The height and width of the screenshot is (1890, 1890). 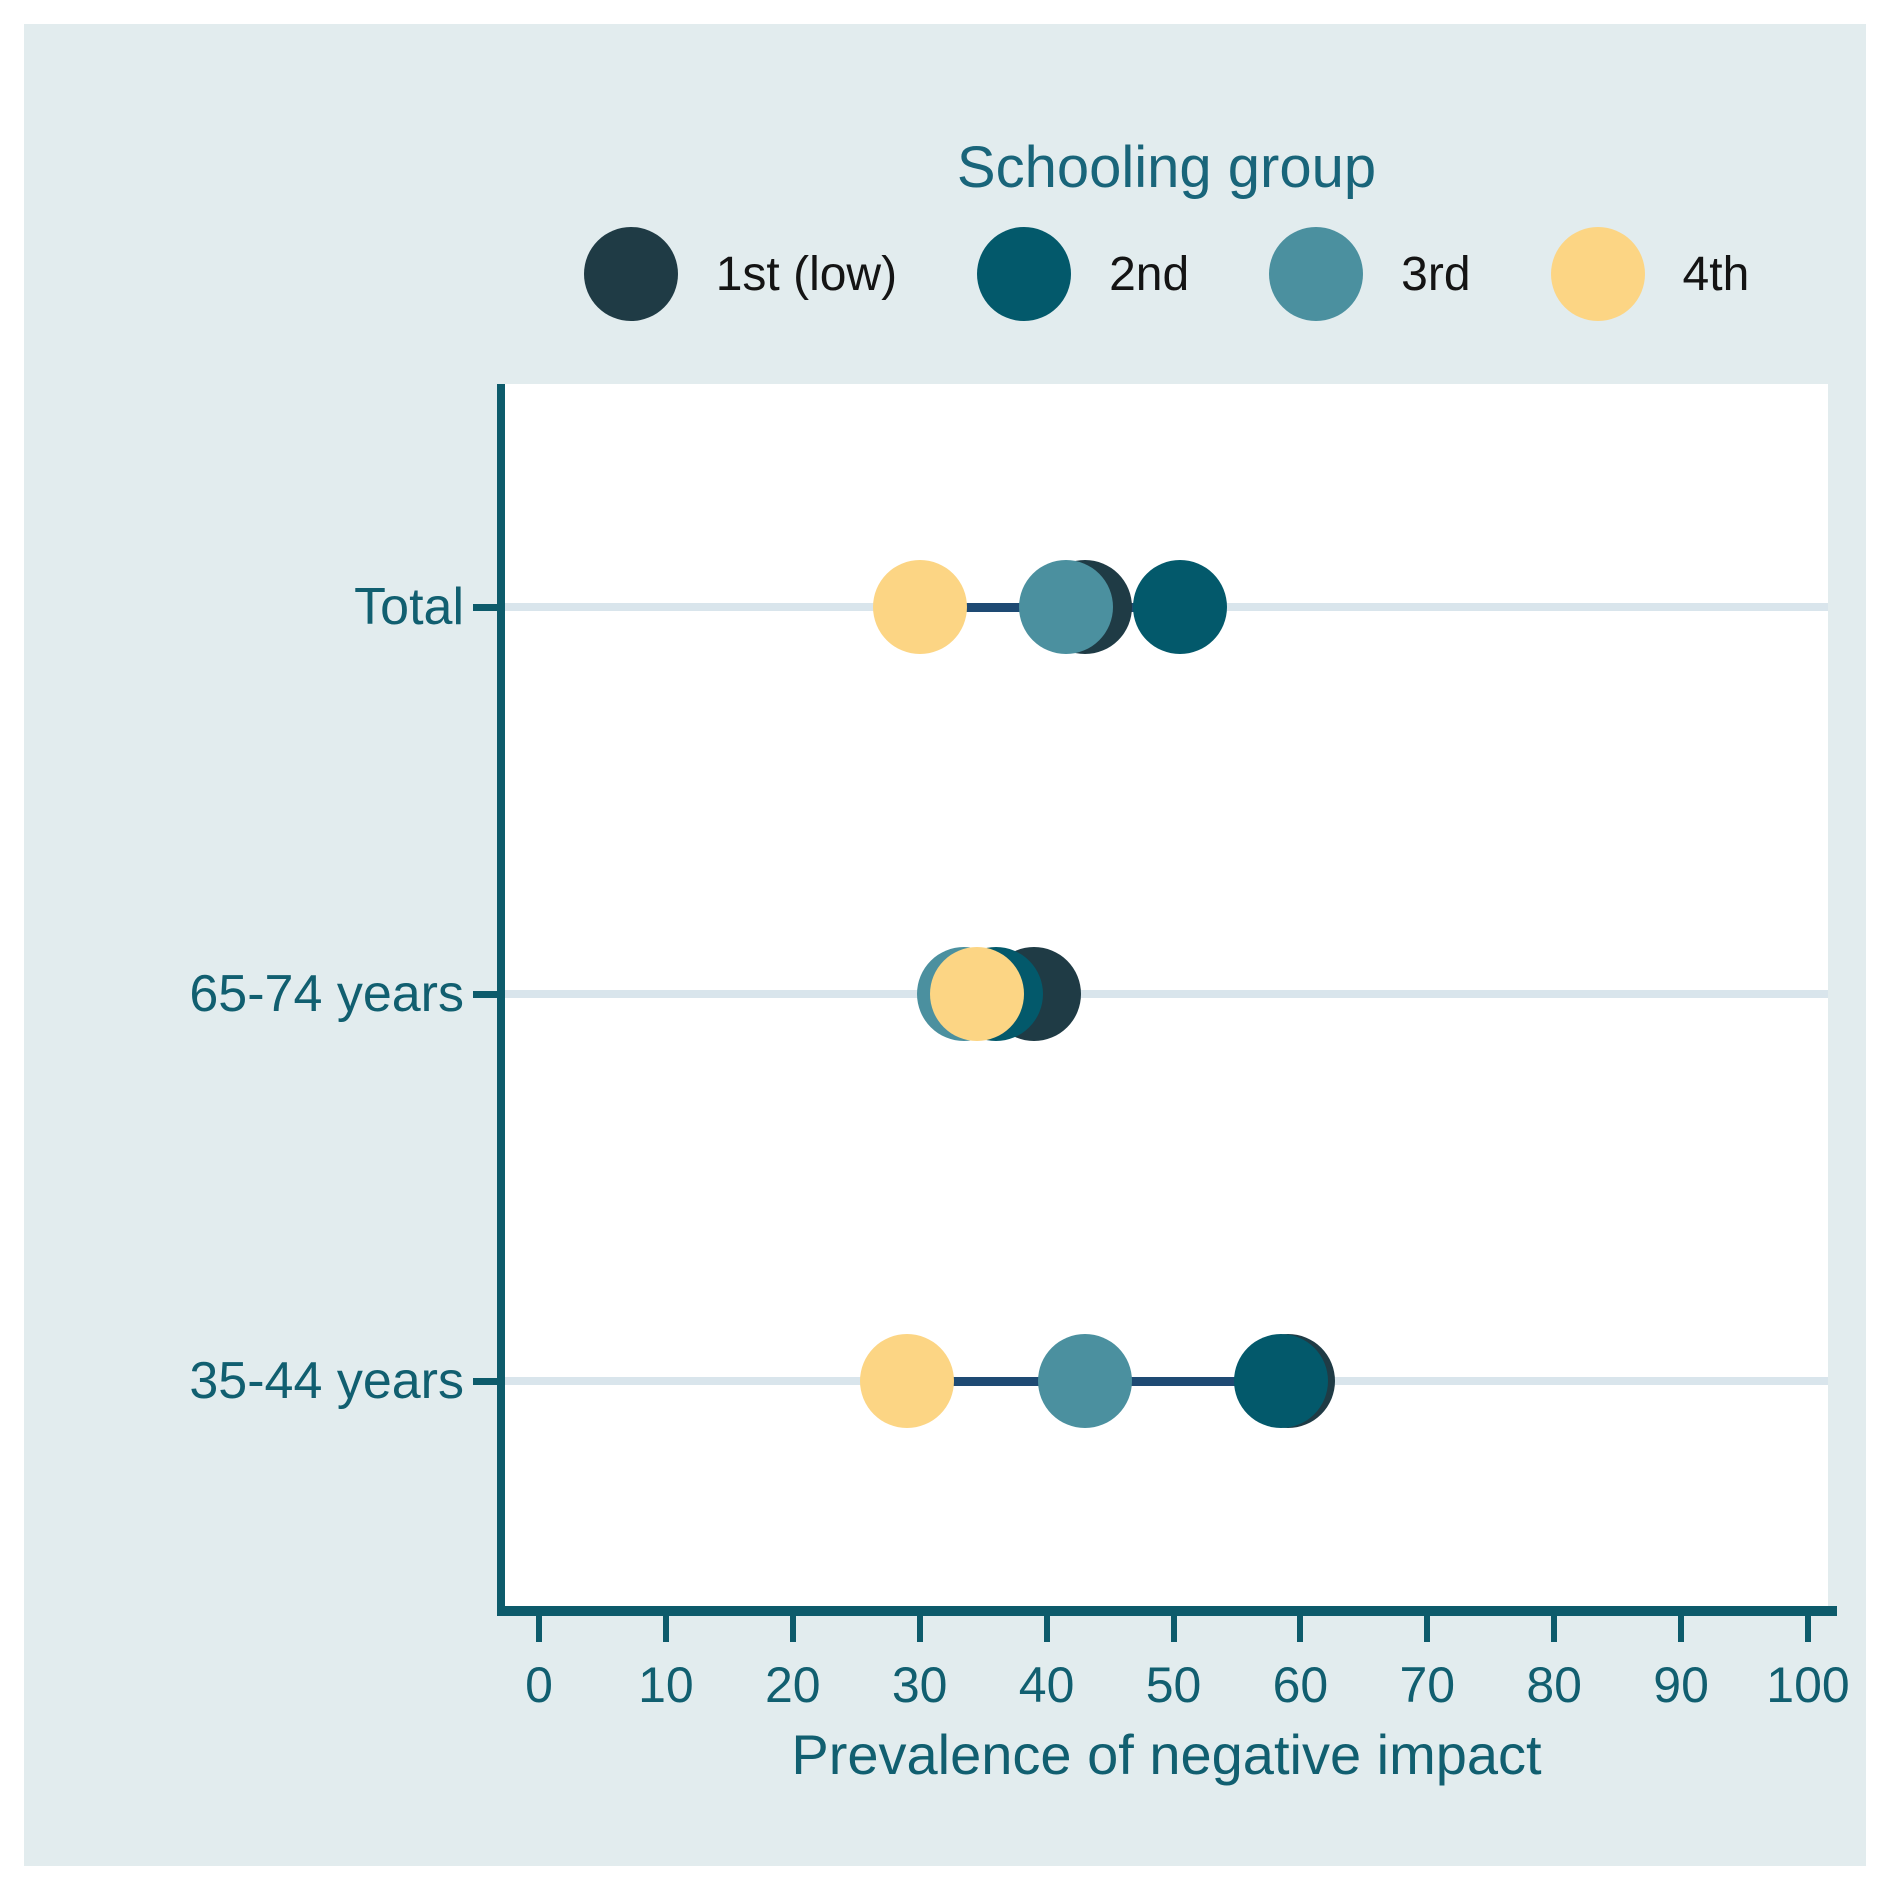 What do you see at coordinates (1554, 1685) in the screenshot?
I see `x-tick-label-80: 80` at bounding box center [1554, 1685].